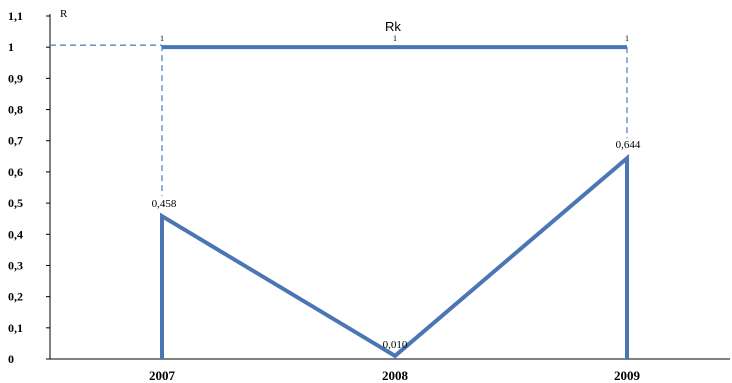  Describe the element at coordinates (15, 78) in the screenshot. I see `y-tick-label: 0,9` at that location.